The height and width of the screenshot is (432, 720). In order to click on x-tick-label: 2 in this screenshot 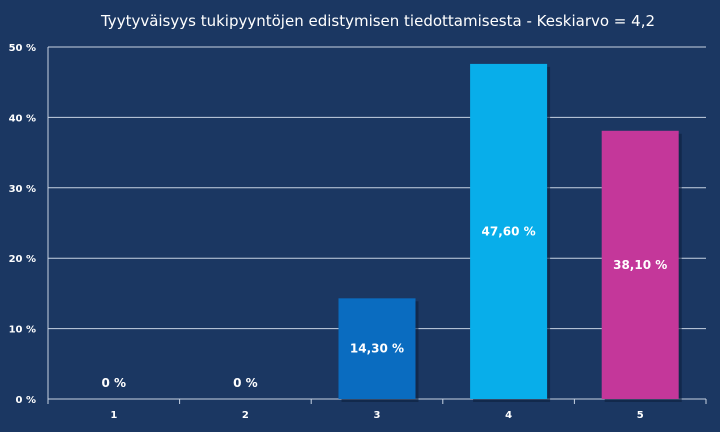, I will do `click(245, 415)`.